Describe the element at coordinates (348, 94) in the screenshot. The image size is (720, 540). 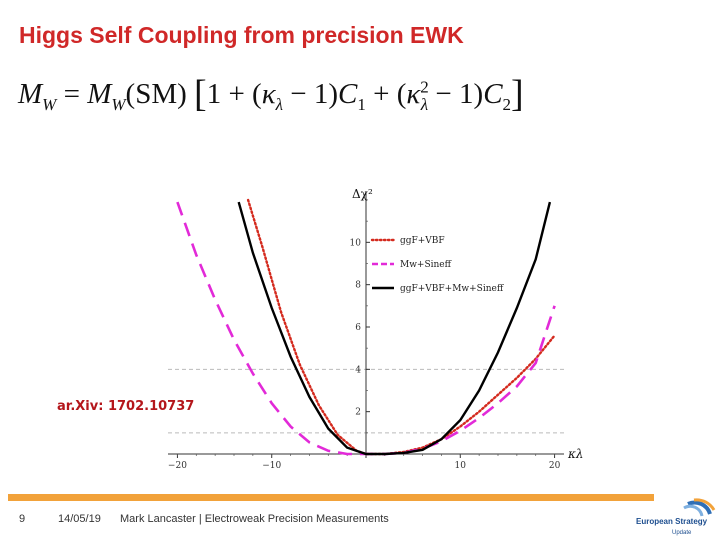
I see `formula-c1: C` at that location.